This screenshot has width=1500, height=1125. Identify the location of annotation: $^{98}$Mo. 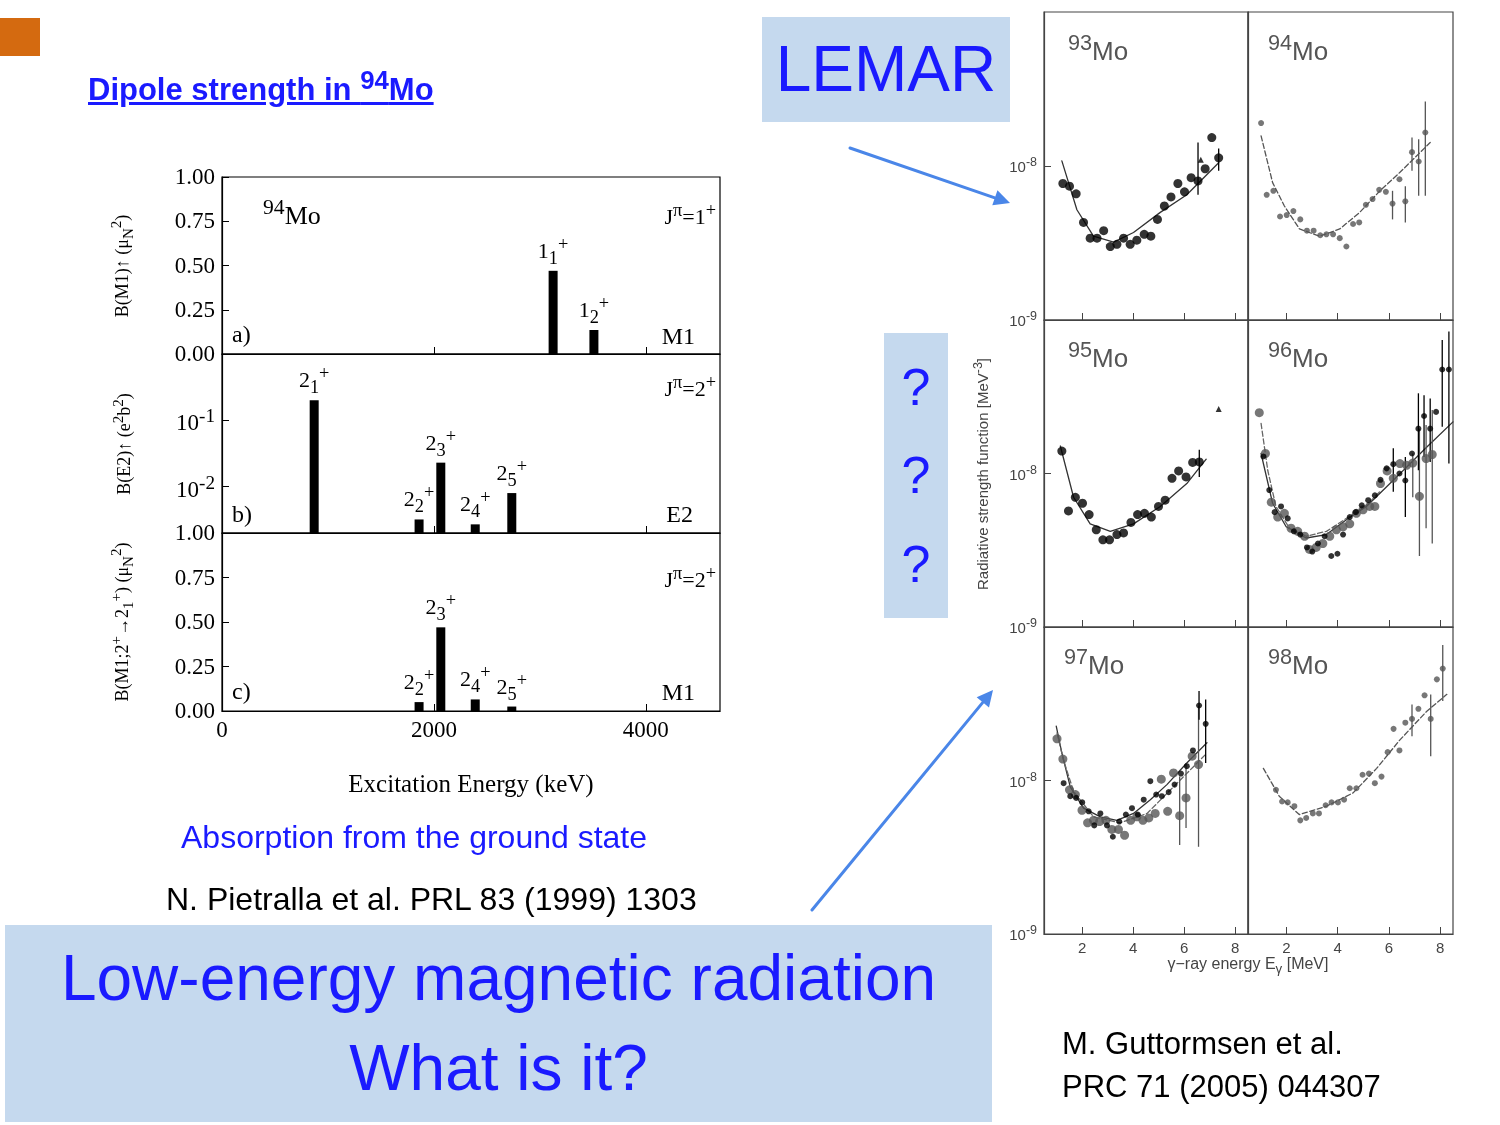
(1298, 662).